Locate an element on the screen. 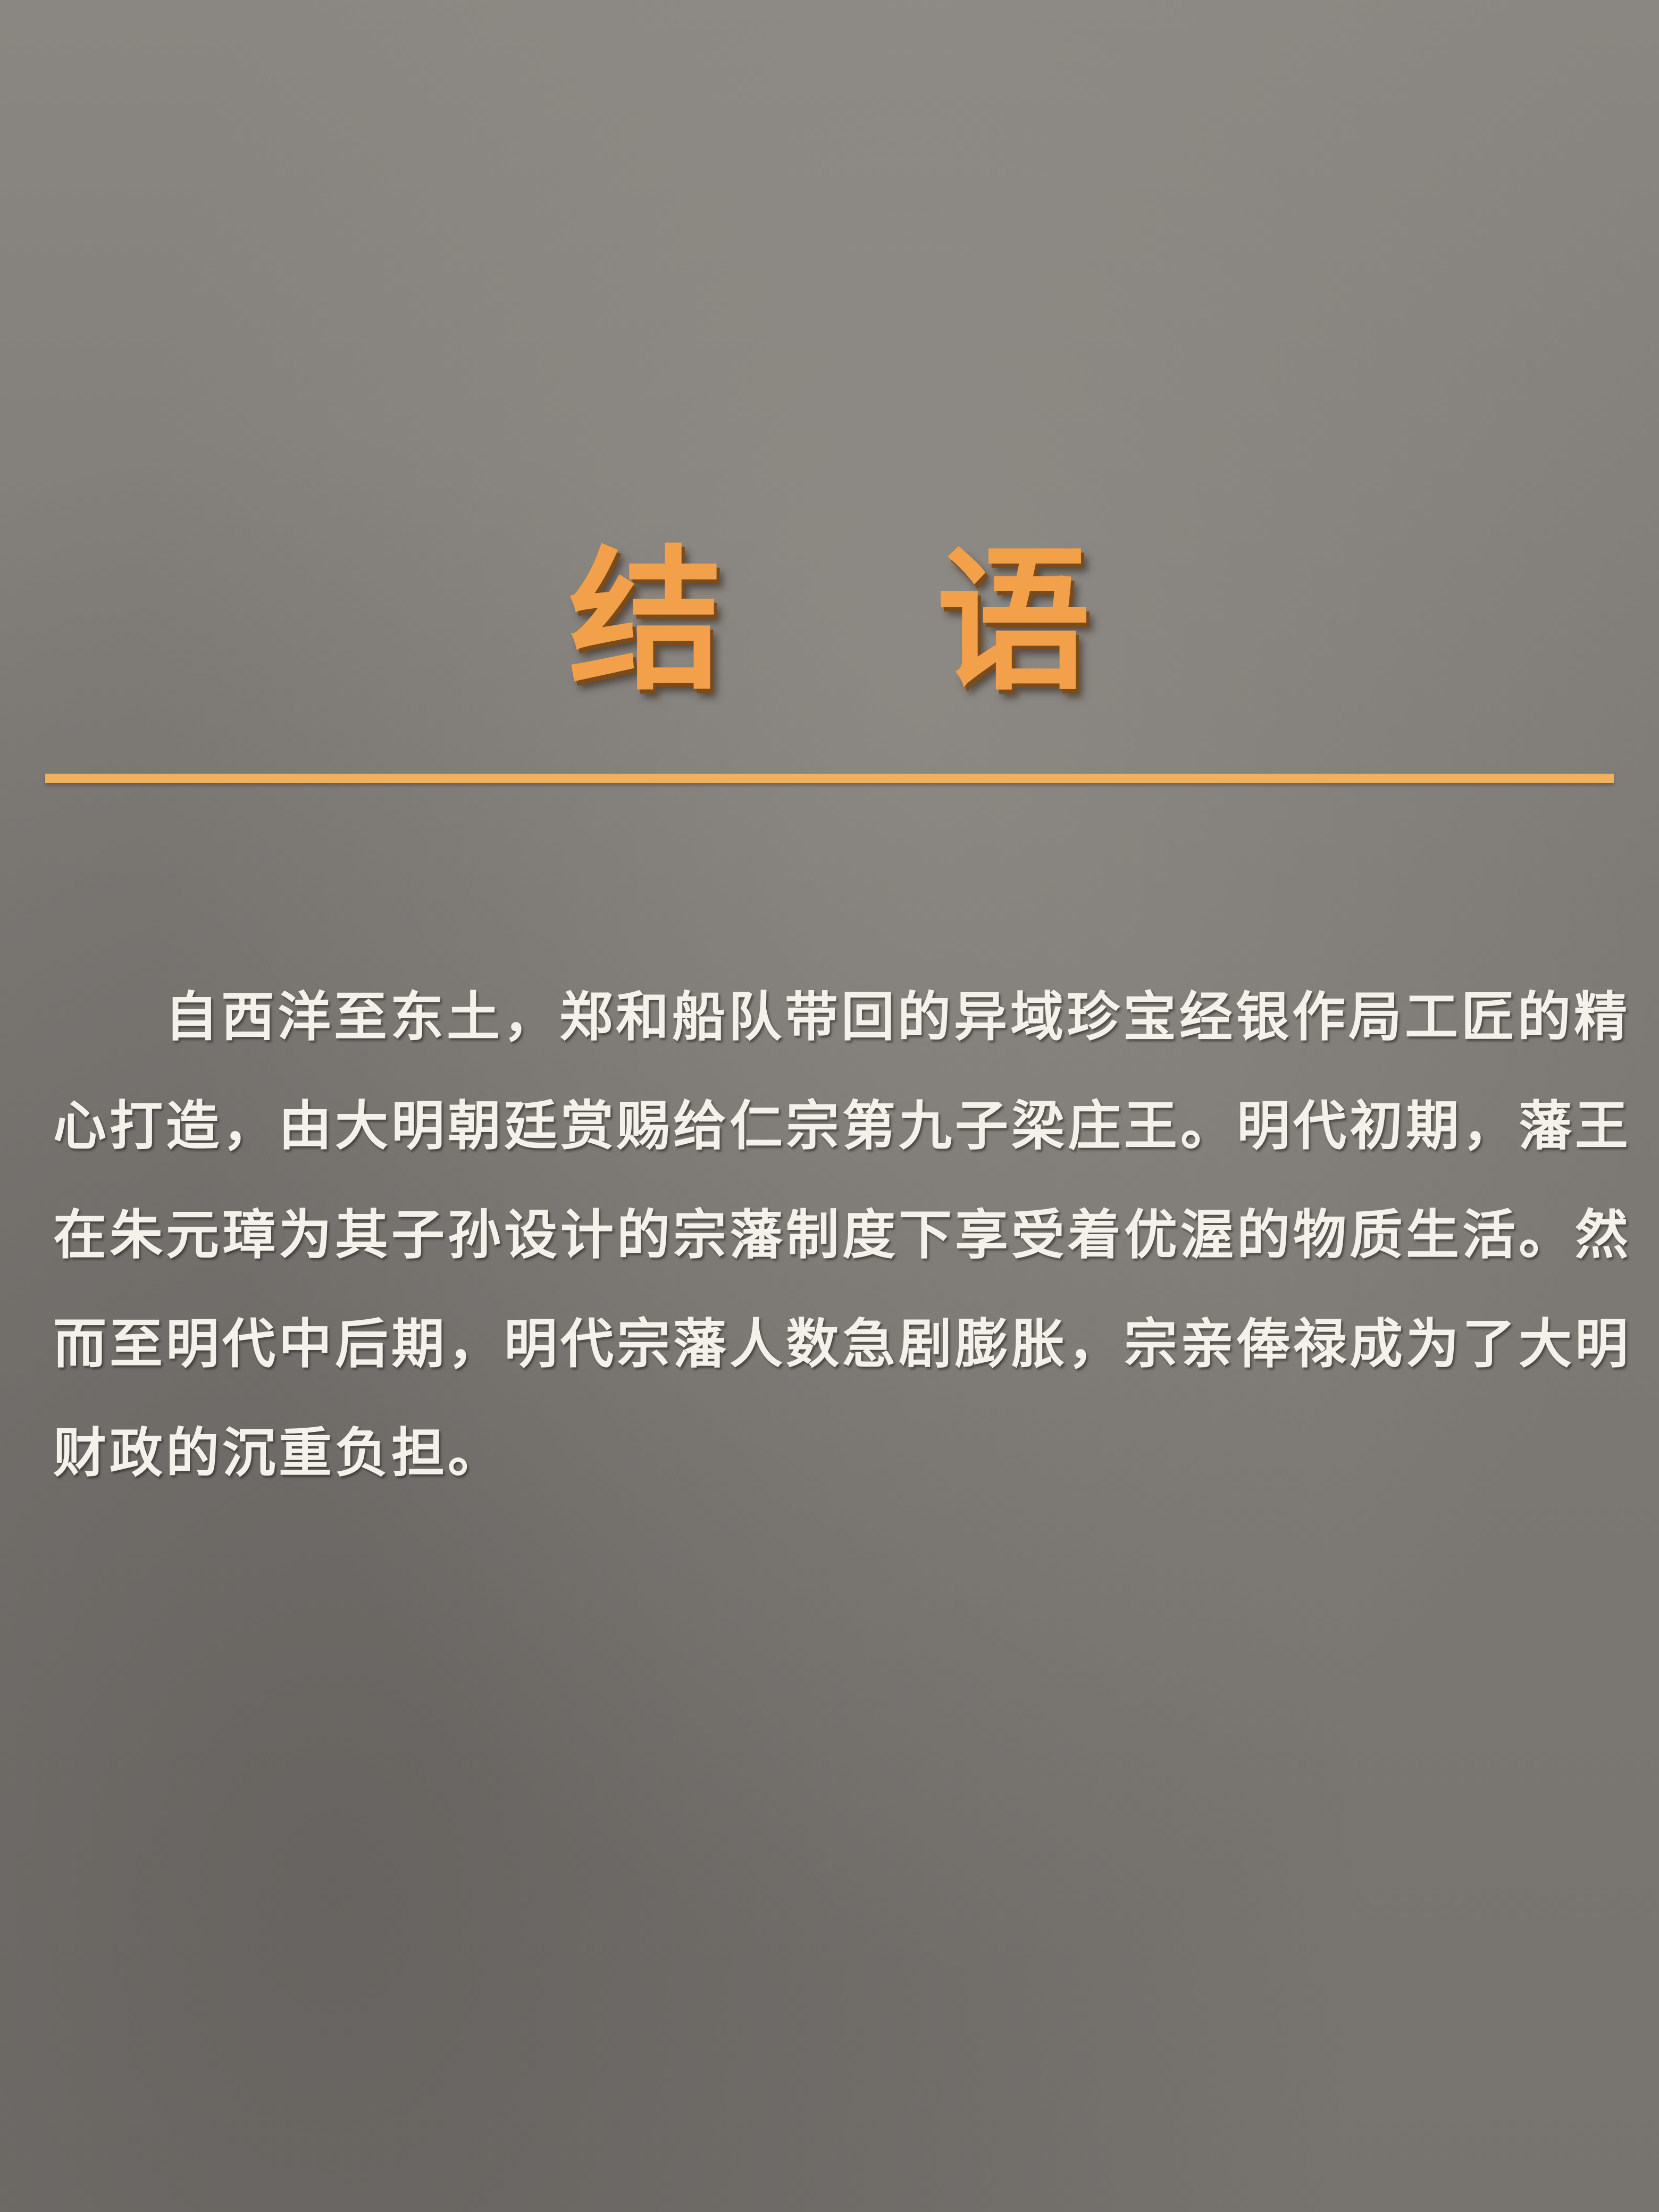 Image resolution: width=1659 pixels, height=2212 pixels. panel-title: 结 语 is located at coordinates (869, 621).